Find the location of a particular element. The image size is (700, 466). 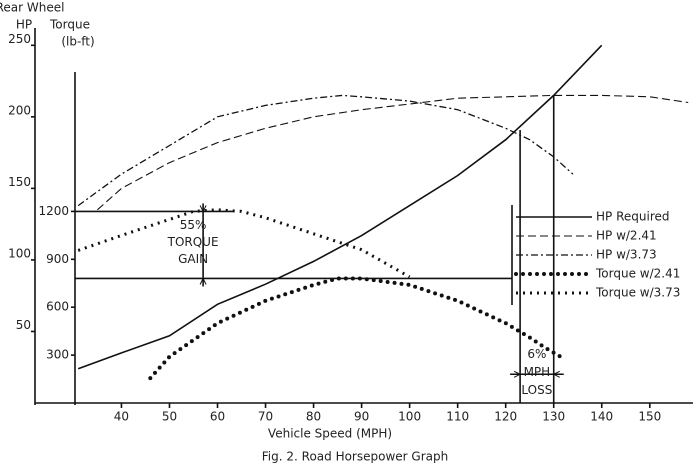

x-tick-label: 130 is located at coordinates (553, 417).